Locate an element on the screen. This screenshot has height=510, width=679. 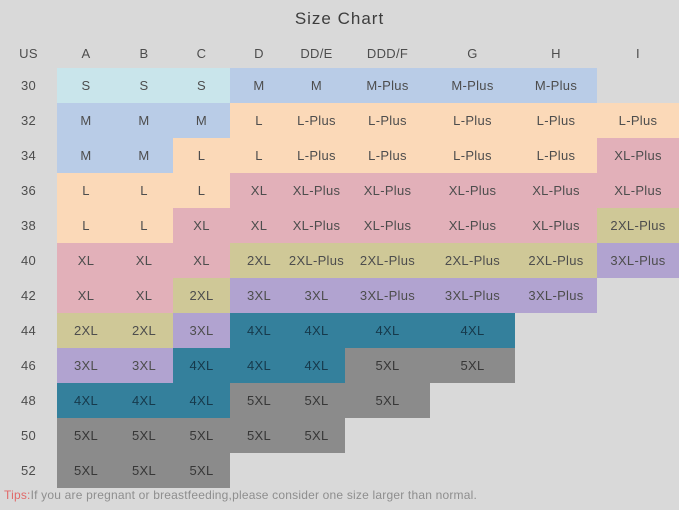
row-label-30: 30 is located at coordinates (28, 85).